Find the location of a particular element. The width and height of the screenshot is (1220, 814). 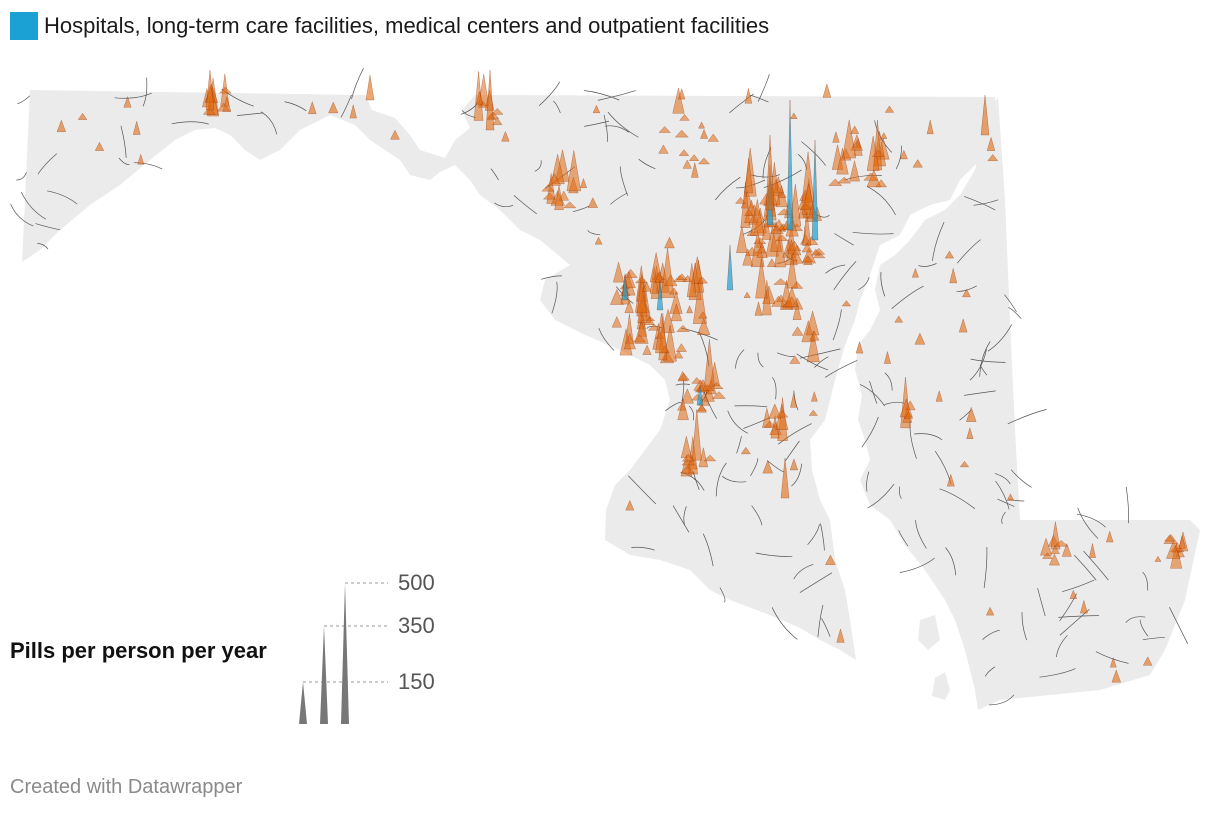

scale-label-150: 150 is located at coordinates (416, 681).